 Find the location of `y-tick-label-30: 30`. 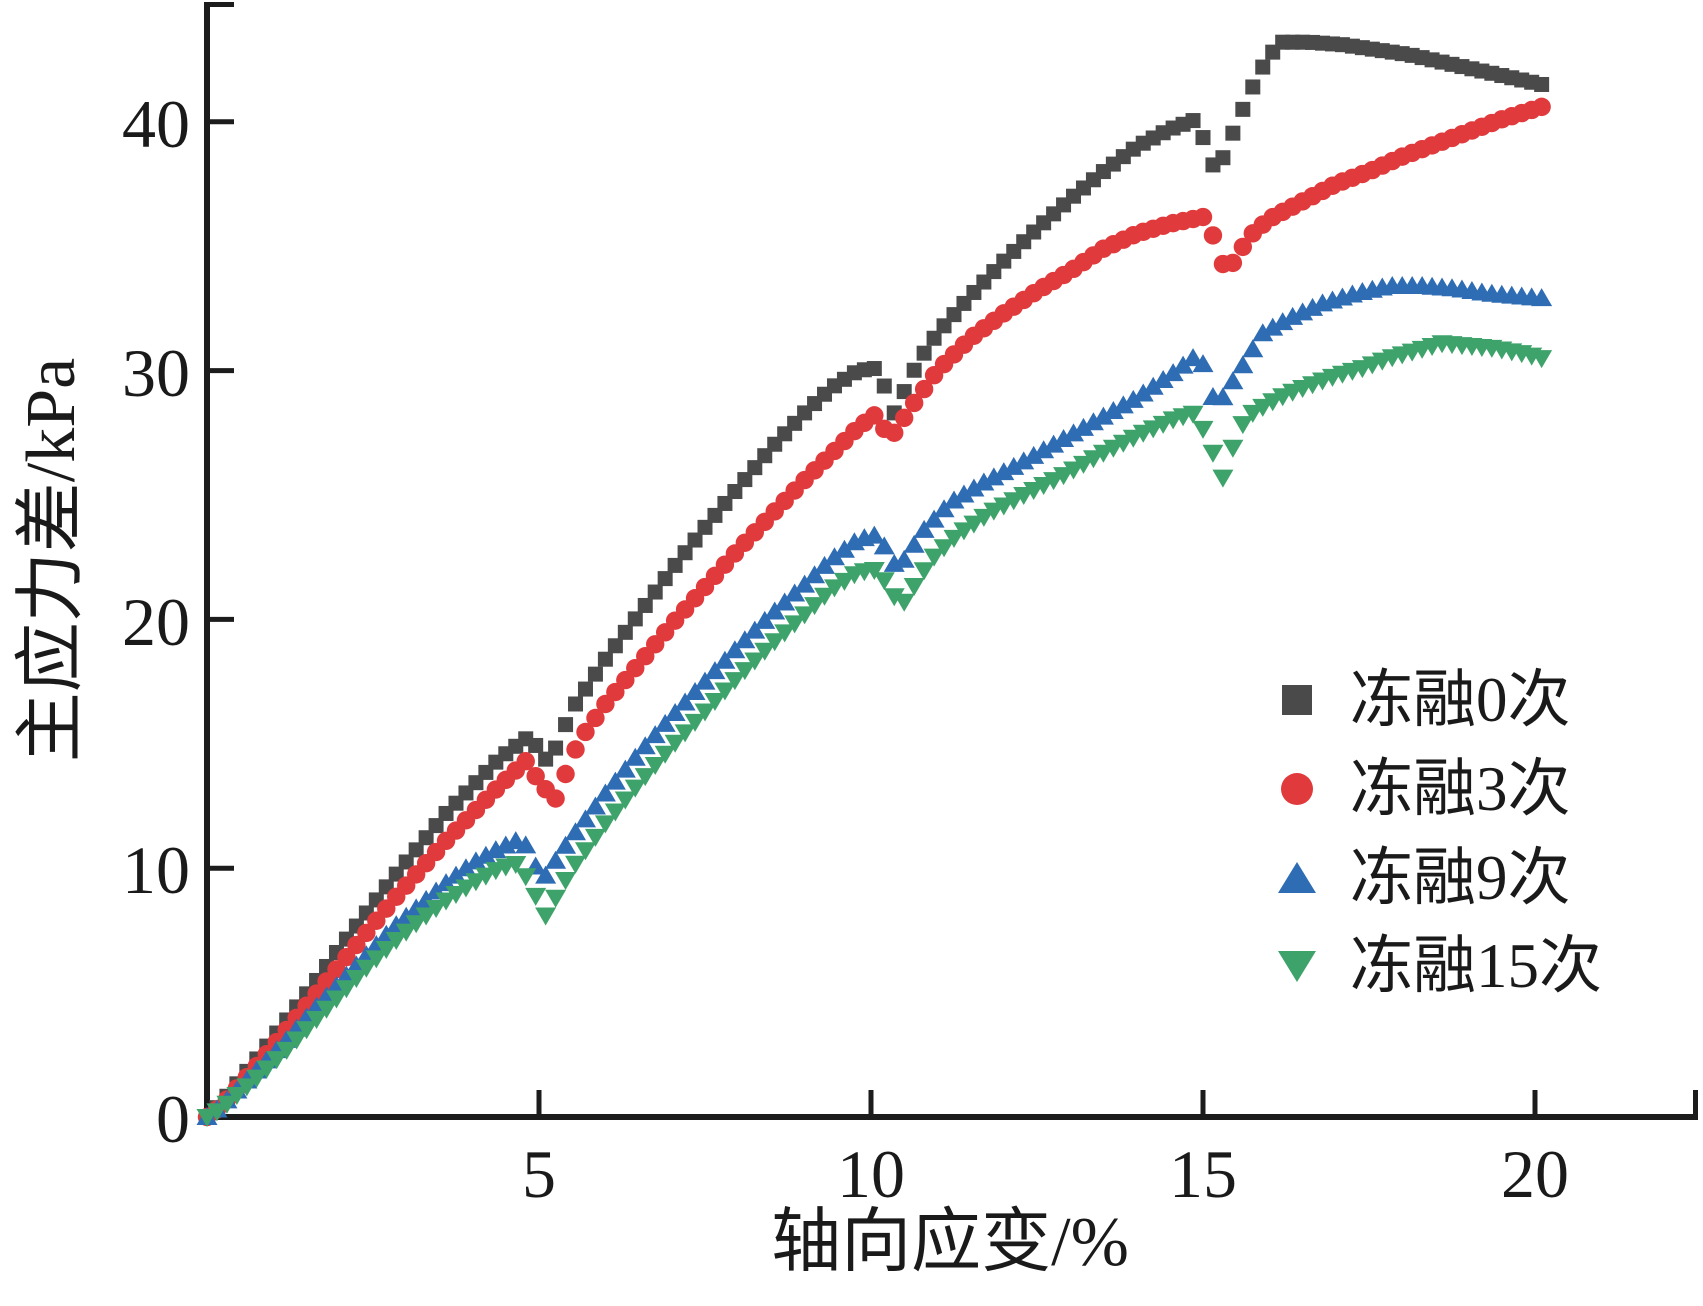

y-tick-label-30: 30 is located at coordinates (156, 373).